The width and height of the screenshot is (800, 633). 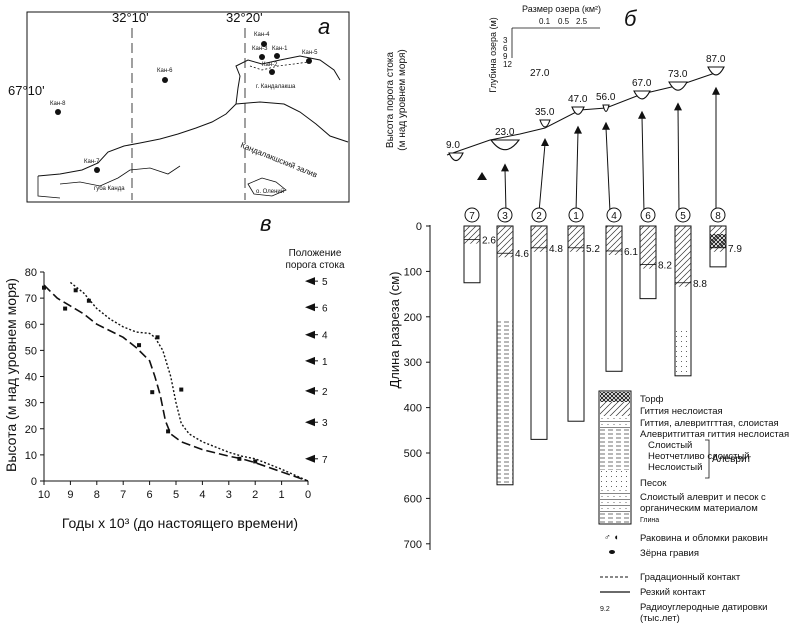 What do you see at coordinates (681, 411) in the screenshot?
I see `legend-gyttja: Гиттия неслоистая` at bounding box center [681, 411].